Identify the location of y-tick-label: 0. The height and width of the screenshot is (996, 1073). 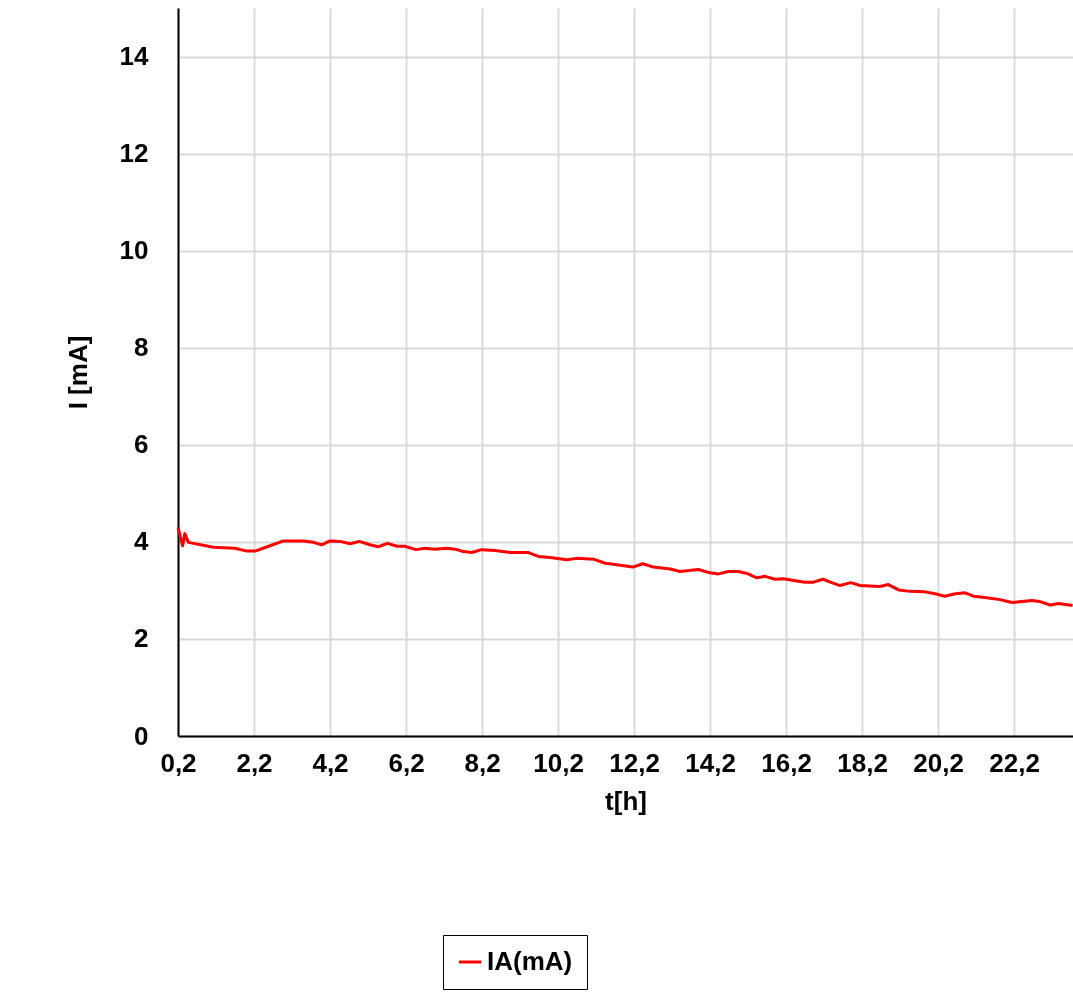
(141, 735).